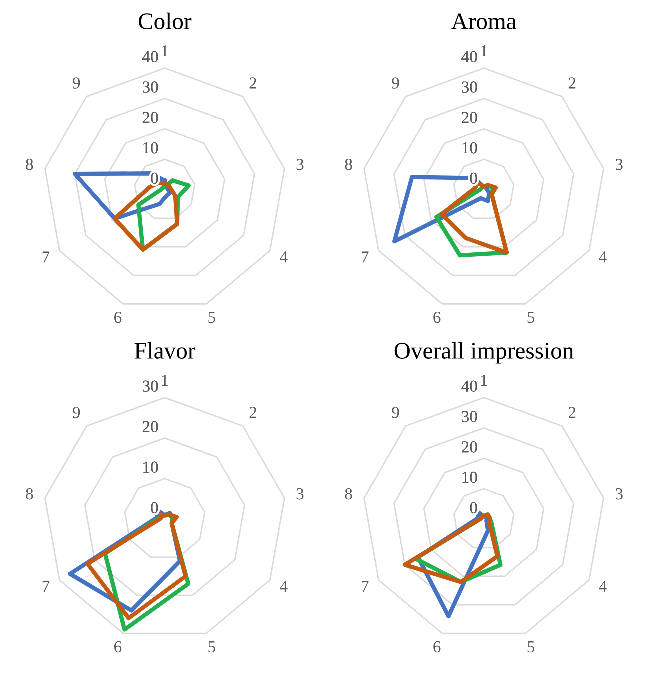  Describe the element at coordinates (165, 21) in the screenshot. I see `chart-title: Color` at that location.